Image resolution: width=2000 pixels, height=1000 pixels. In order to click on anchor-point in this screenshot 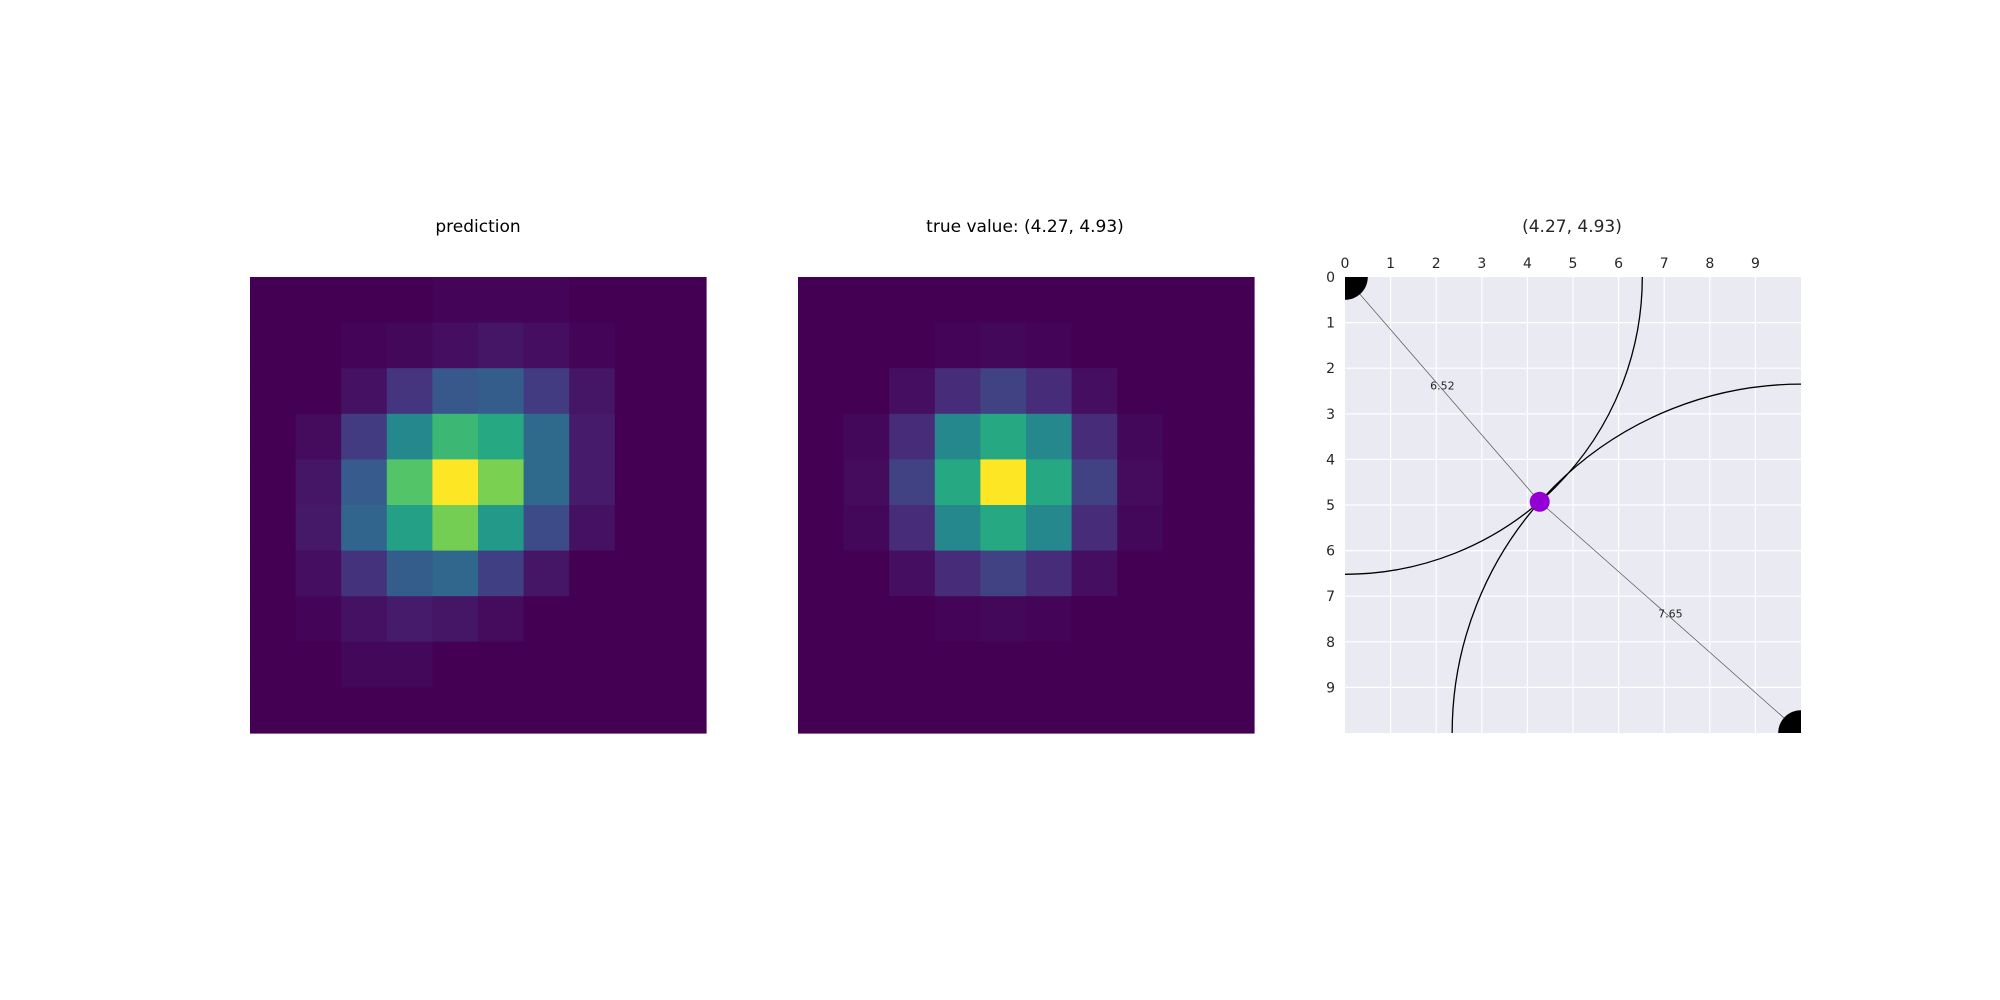, I will do `click(1356, 288)`.